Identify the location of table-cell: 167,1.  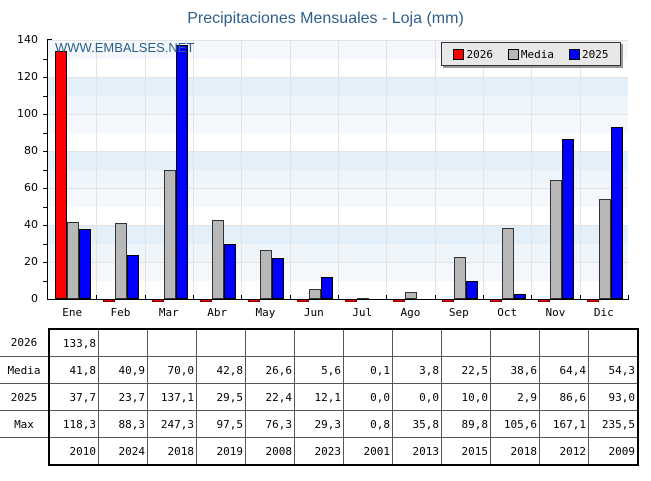
(564, 424).